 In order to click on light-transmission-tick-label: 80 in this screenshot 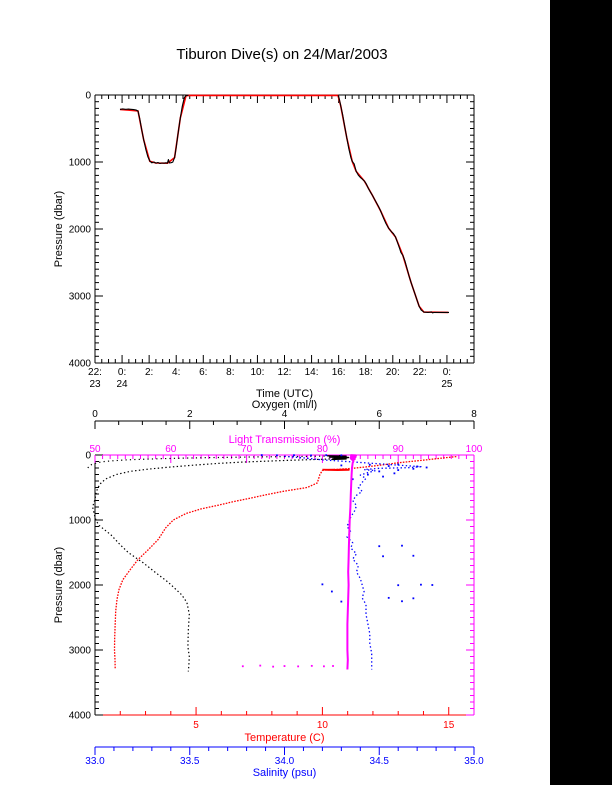, I will do `click(323, 449)`.